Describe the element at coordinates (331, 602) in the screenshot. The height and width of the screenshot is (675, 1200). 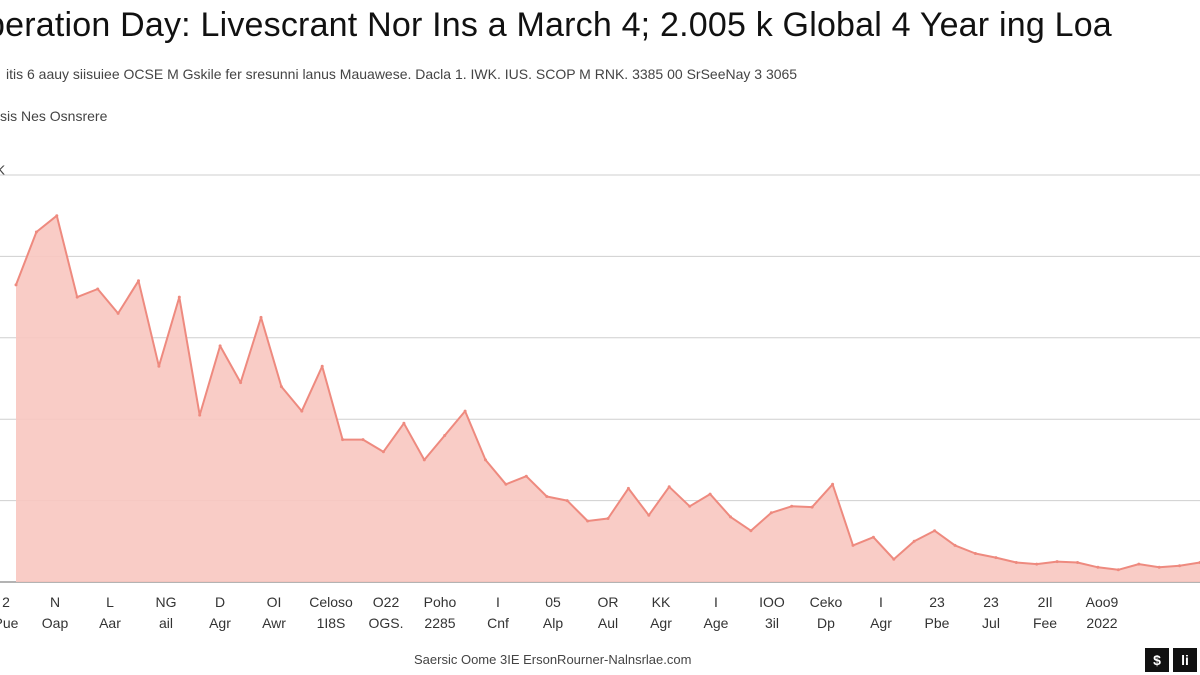
I see `x-tick-label-top: Celoso` at that location.